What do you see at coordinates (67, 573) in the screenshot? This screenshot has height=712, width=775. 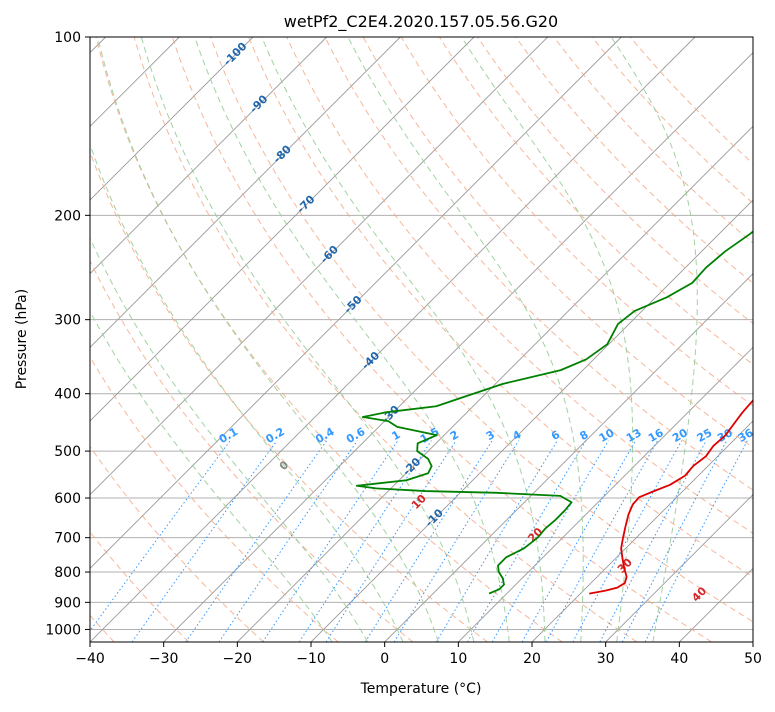 I see `y-tick-label: 800` at bounding box center [67, 573].